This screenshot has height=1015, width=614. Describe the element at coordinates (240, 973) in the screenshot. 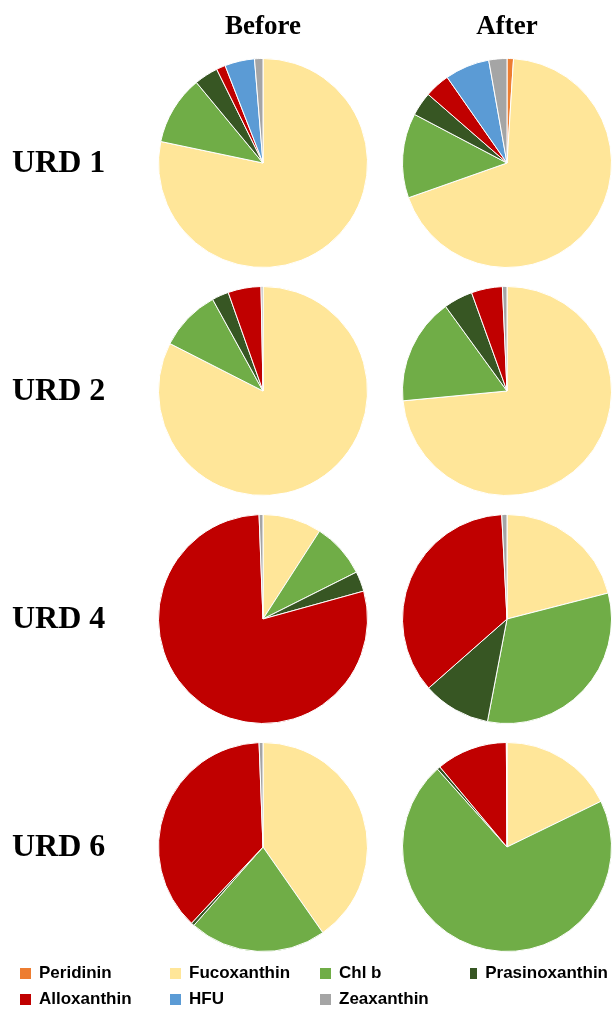

I see `legend-label: Fucoxanthin` at that location.